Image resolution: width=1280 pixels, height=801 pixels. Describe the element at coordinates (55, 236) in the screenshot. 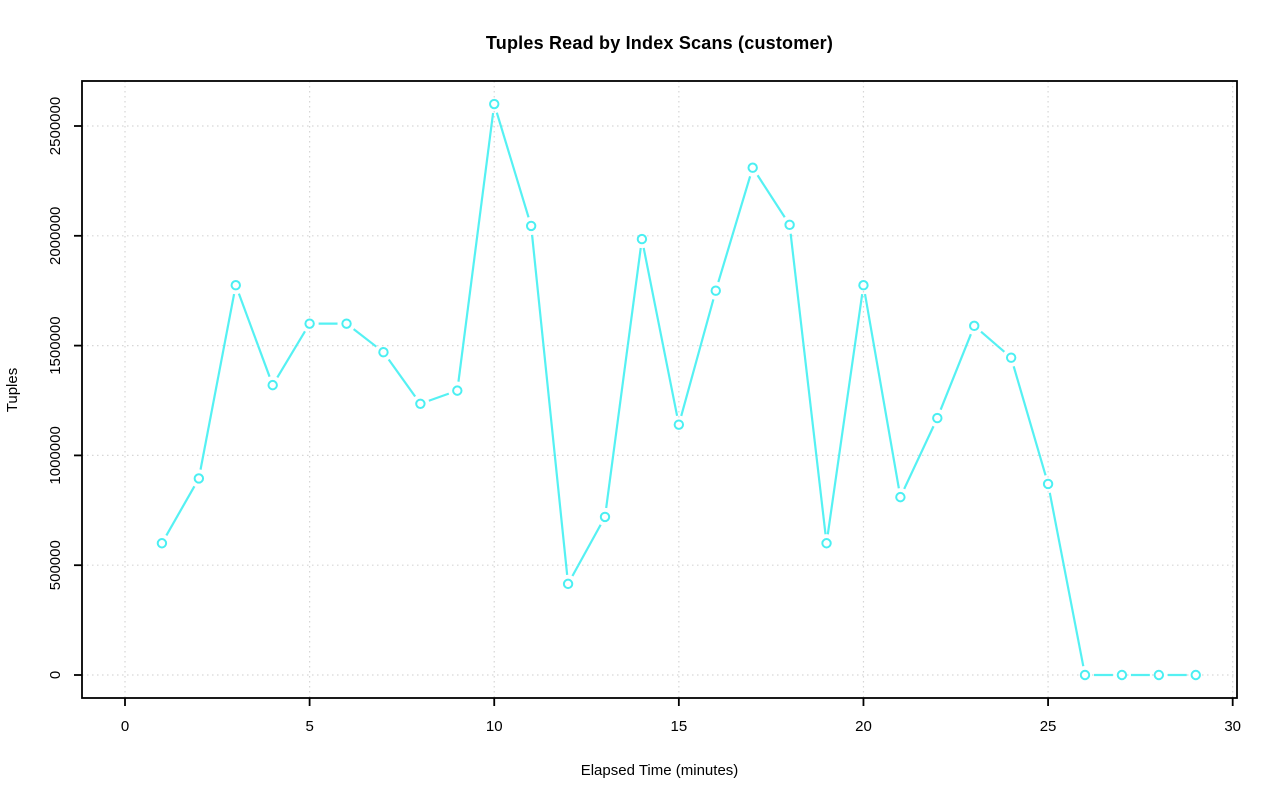

I see `y-tick-label: 2000000` at that location.